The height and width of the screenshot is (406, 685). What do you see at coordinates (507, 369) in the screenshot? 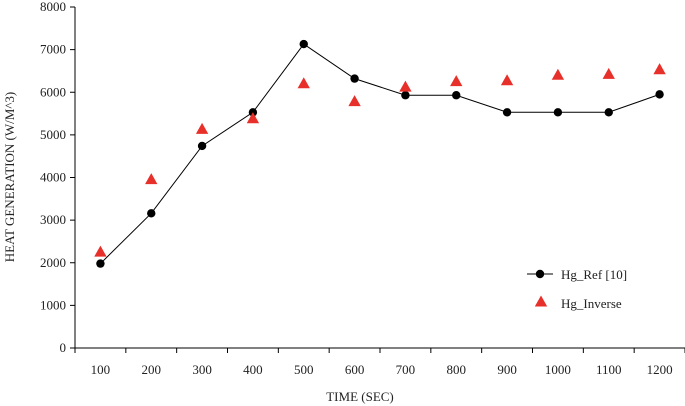
I see `x-tick-label: 900` at bounding box center [507, 369].